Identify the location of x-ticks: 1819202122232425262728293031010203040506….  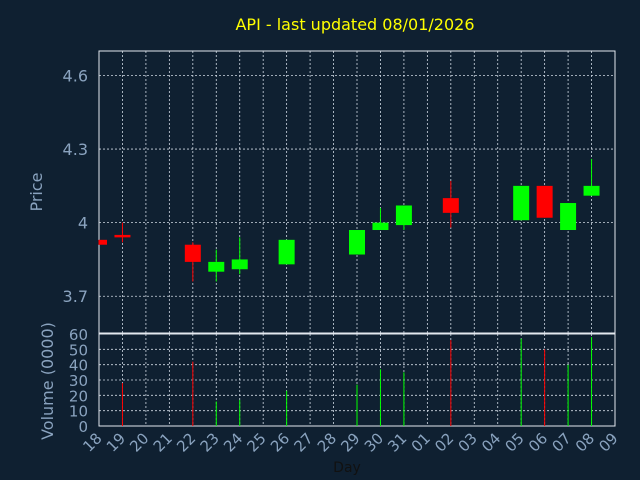
(350, 442).